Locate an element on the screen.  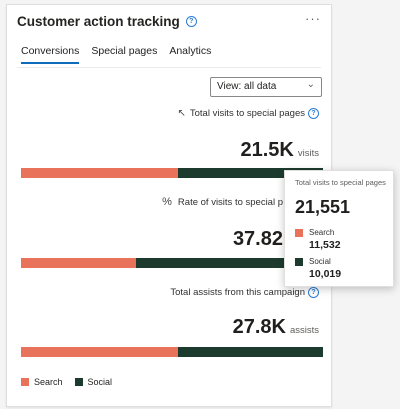
legend-item-social: Social is located at coordinates (93, 382).